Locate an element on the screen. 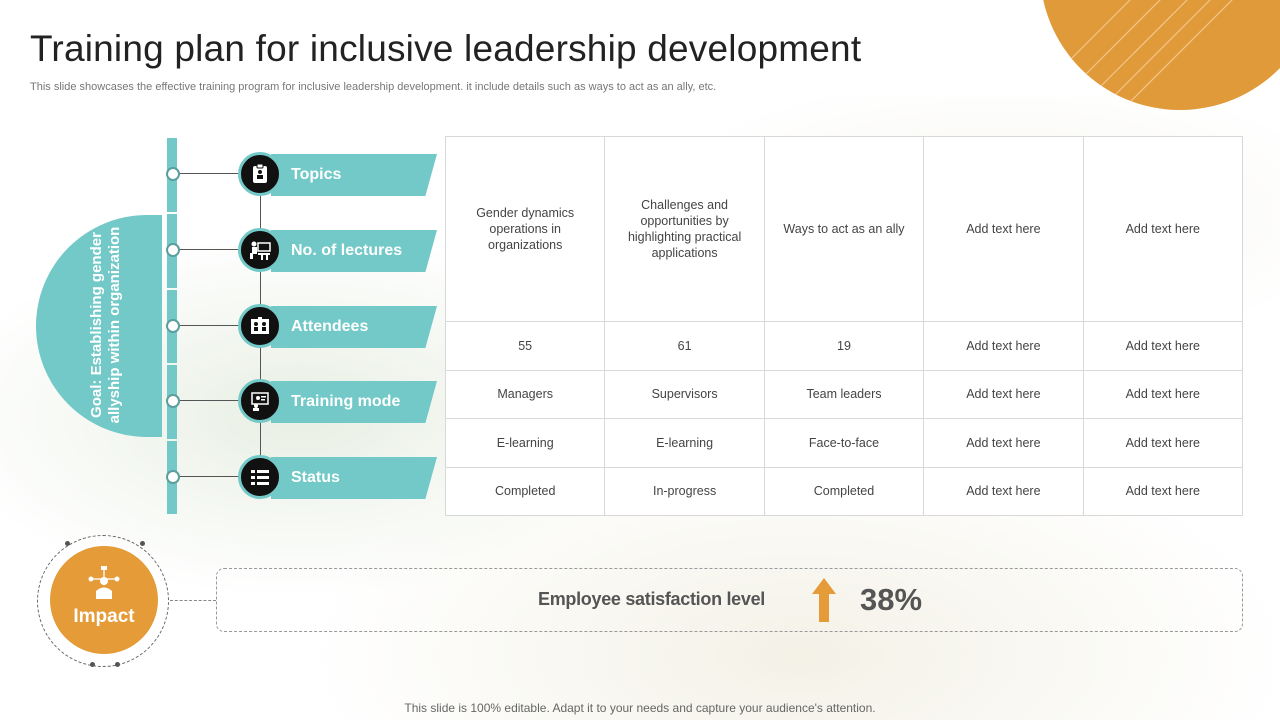 The image size is (1280, 720). team-board-icon is located at coordinates (260, 326).